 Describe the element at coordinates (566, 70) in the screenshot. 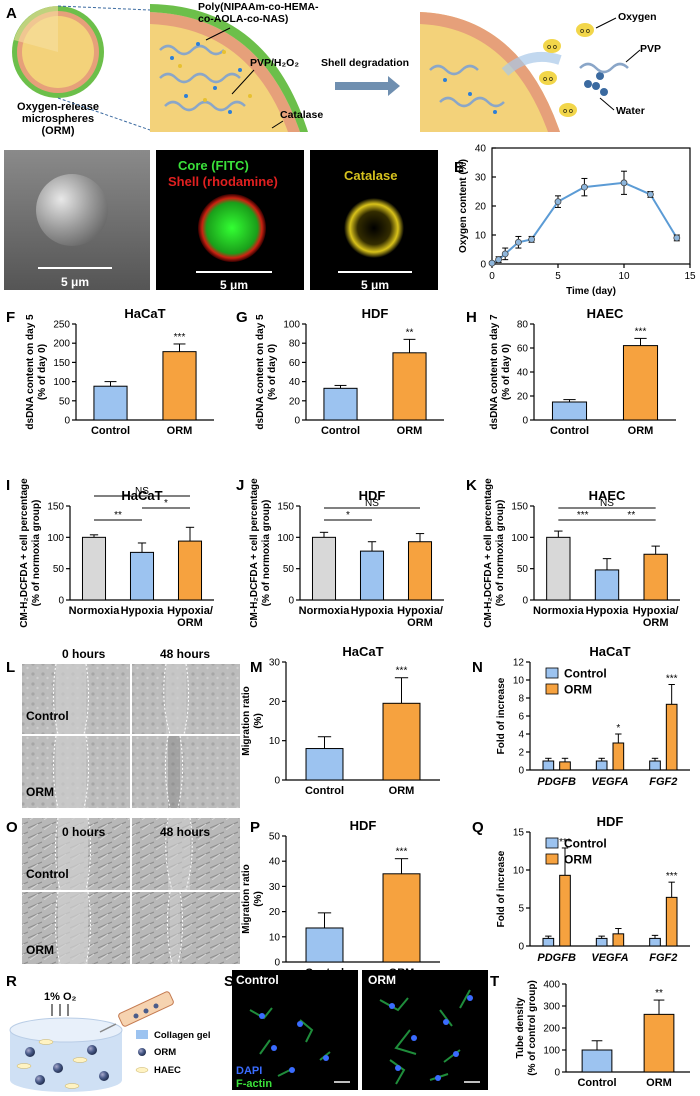

I see `oxygen-bubbles: o o o o o o o o` at that location.